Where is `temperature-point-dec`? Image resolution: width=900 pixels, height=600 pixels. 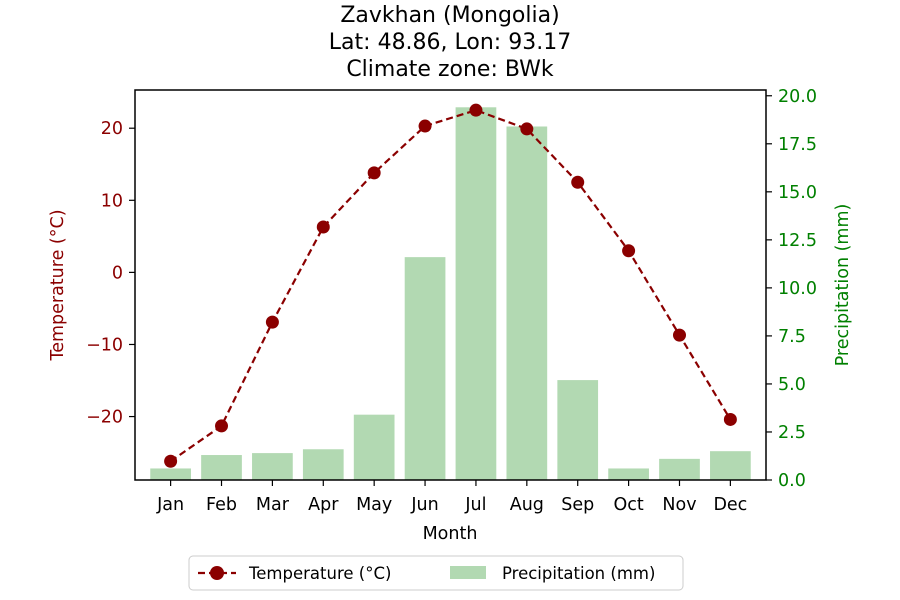 temperature-point-dec is located at coordinates (730, 419).